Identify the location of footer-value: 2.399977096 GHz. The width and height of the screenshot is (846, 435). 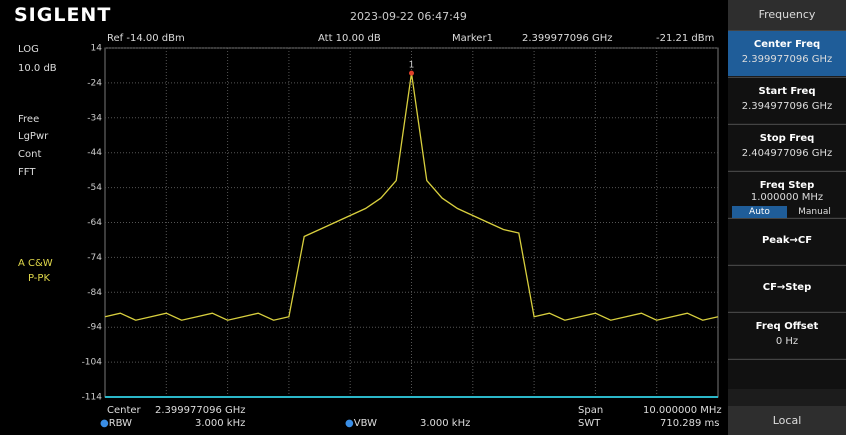
(200, 410).